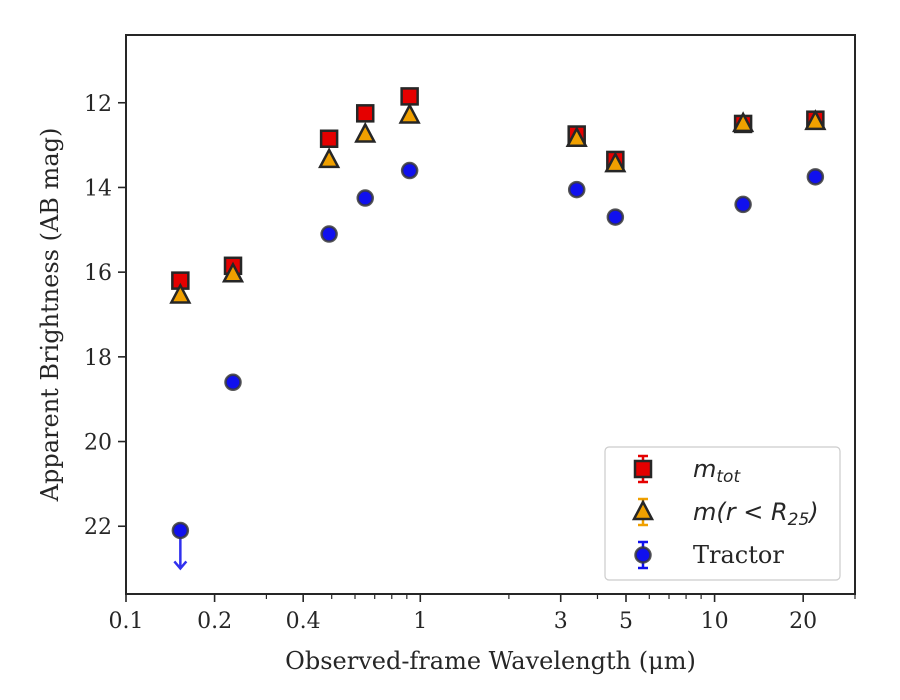 The width and height of the screenshot is (900, 700). Describe the element at coordinates (98, 188) in the screenshot. I see `y-tick-label: 14` at that location.